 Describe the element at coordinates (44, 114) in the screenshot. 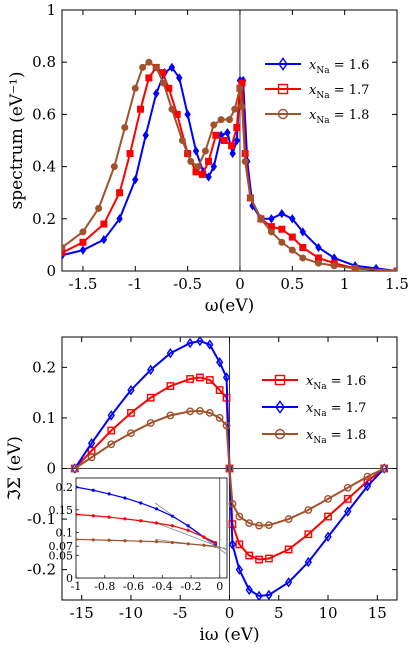

I see `y-tick-label: 0.6` at that location.